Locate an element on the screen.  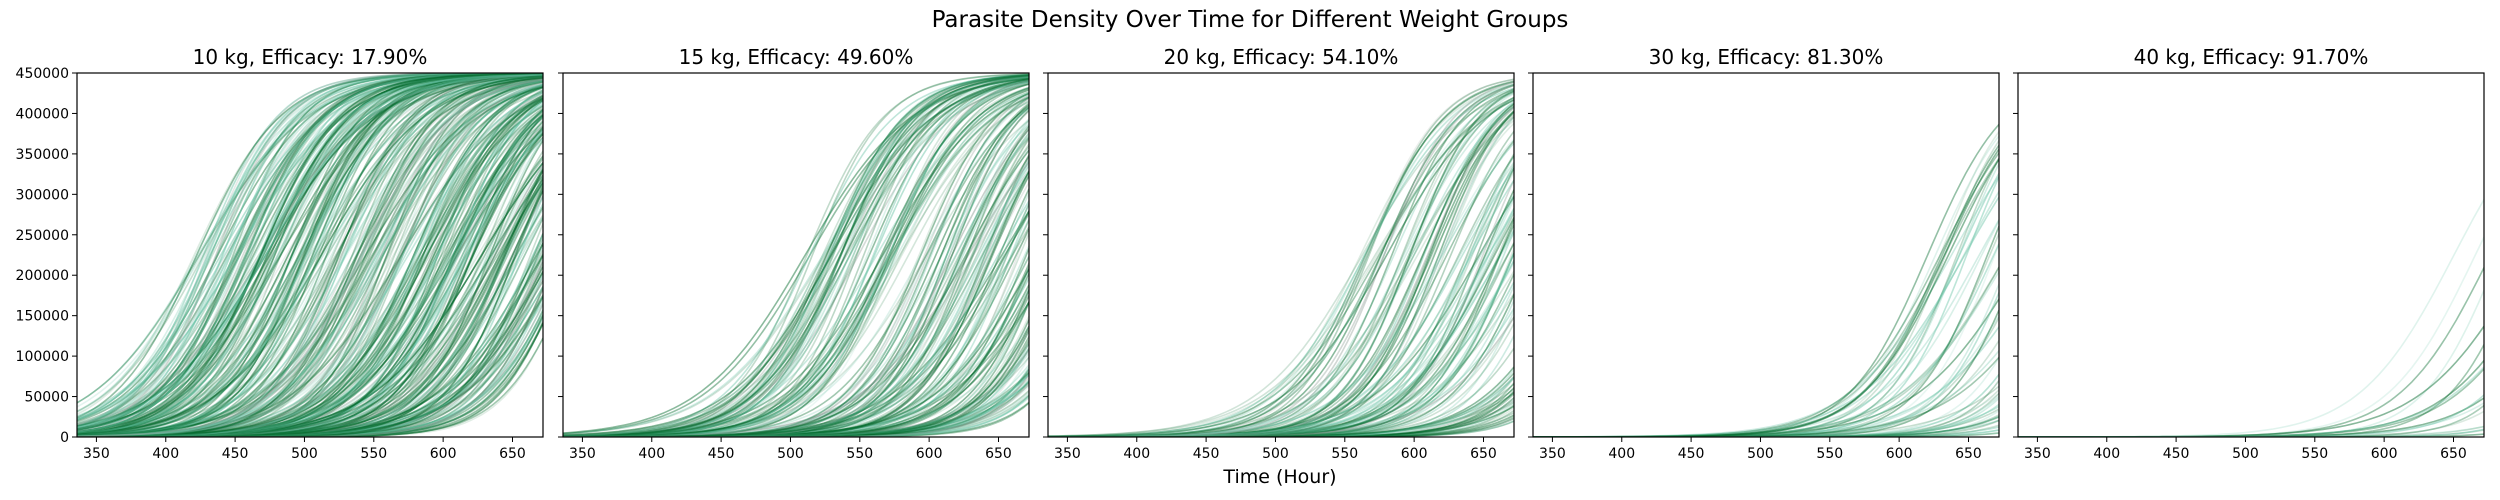
curves-group is located at coordinates (1766, 280).